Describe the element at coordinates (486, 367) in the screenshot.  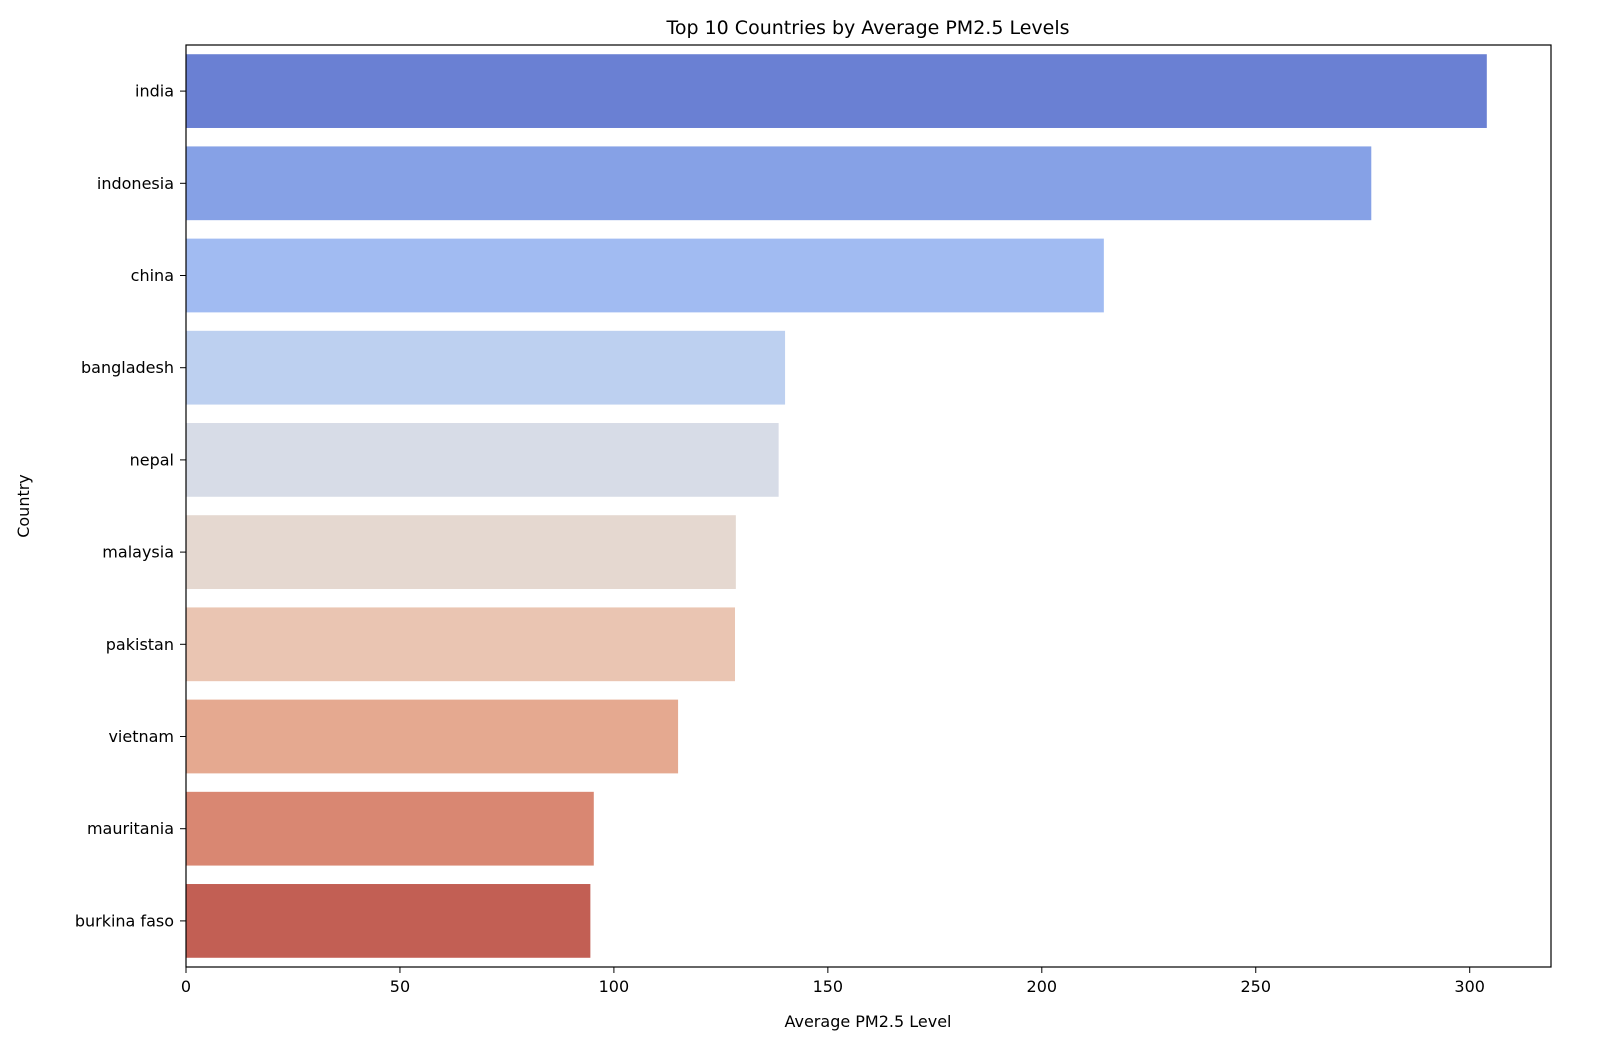
I see `bar-bangladesh` at that location.